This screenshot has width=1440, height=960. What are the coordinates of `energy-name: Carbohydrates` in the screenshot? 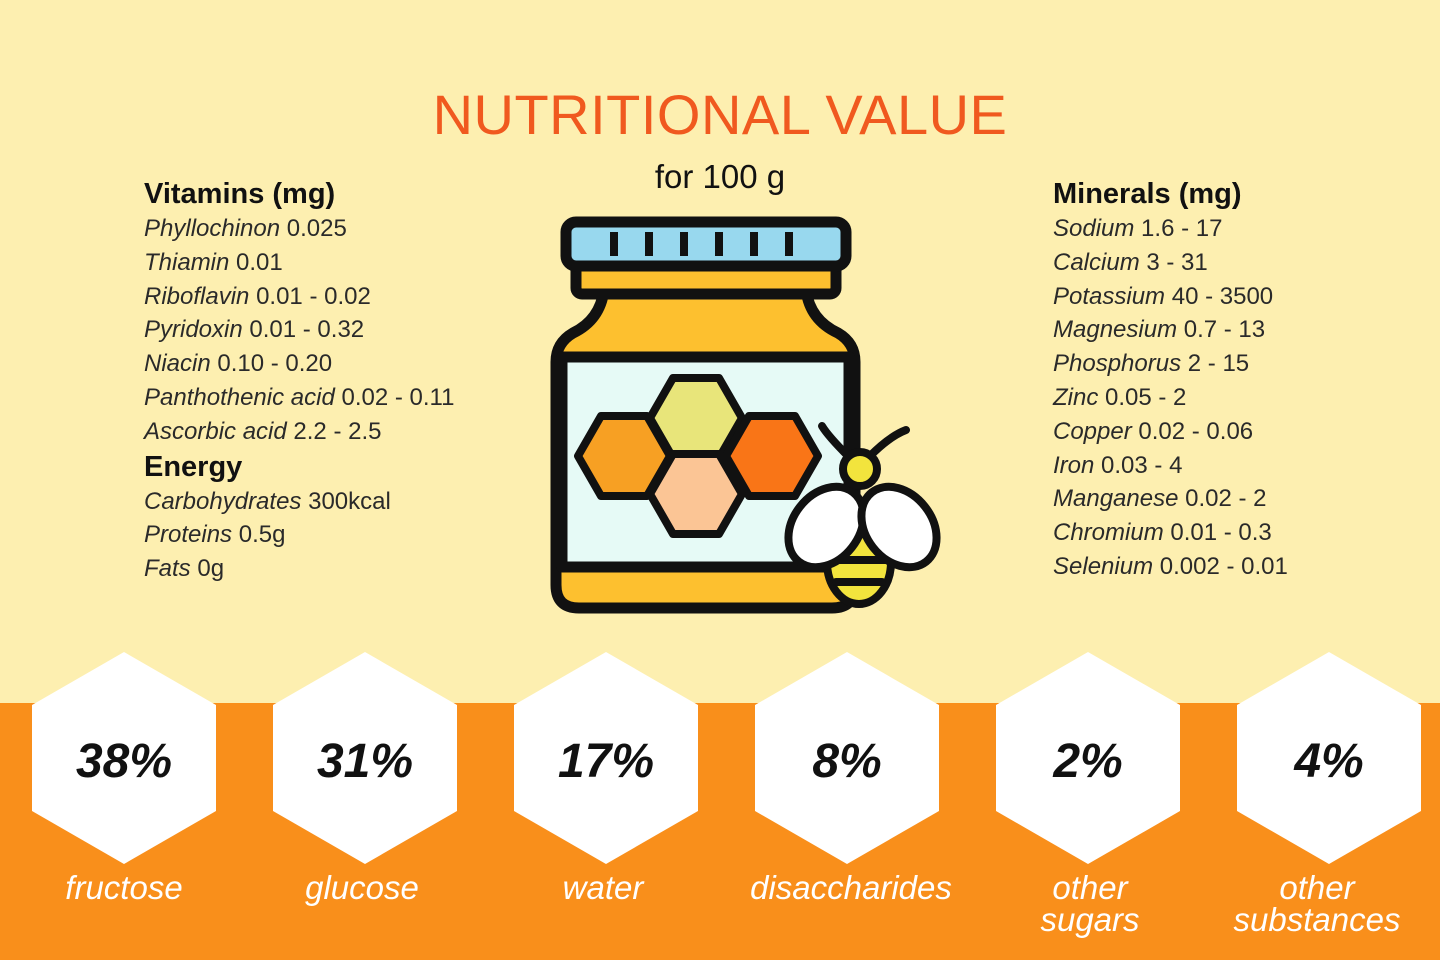 It's located at (223, 501).